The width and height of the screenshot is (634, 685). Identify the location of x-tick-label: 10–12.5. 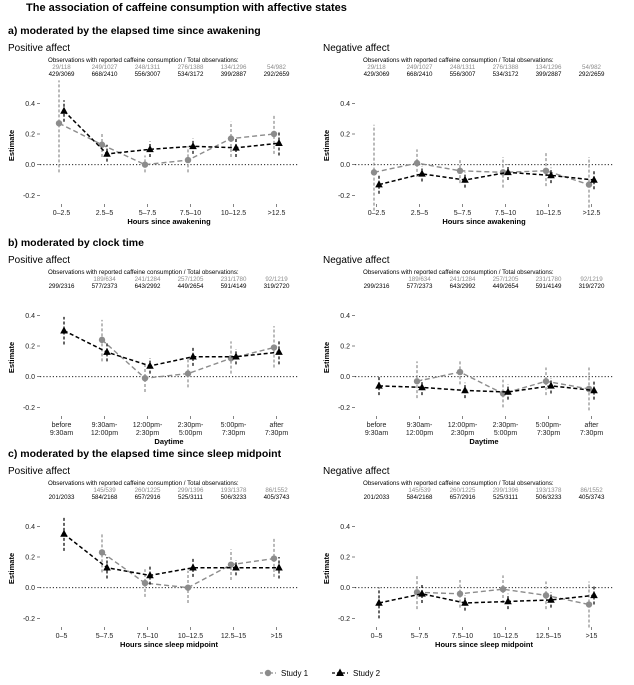
(505, 636).